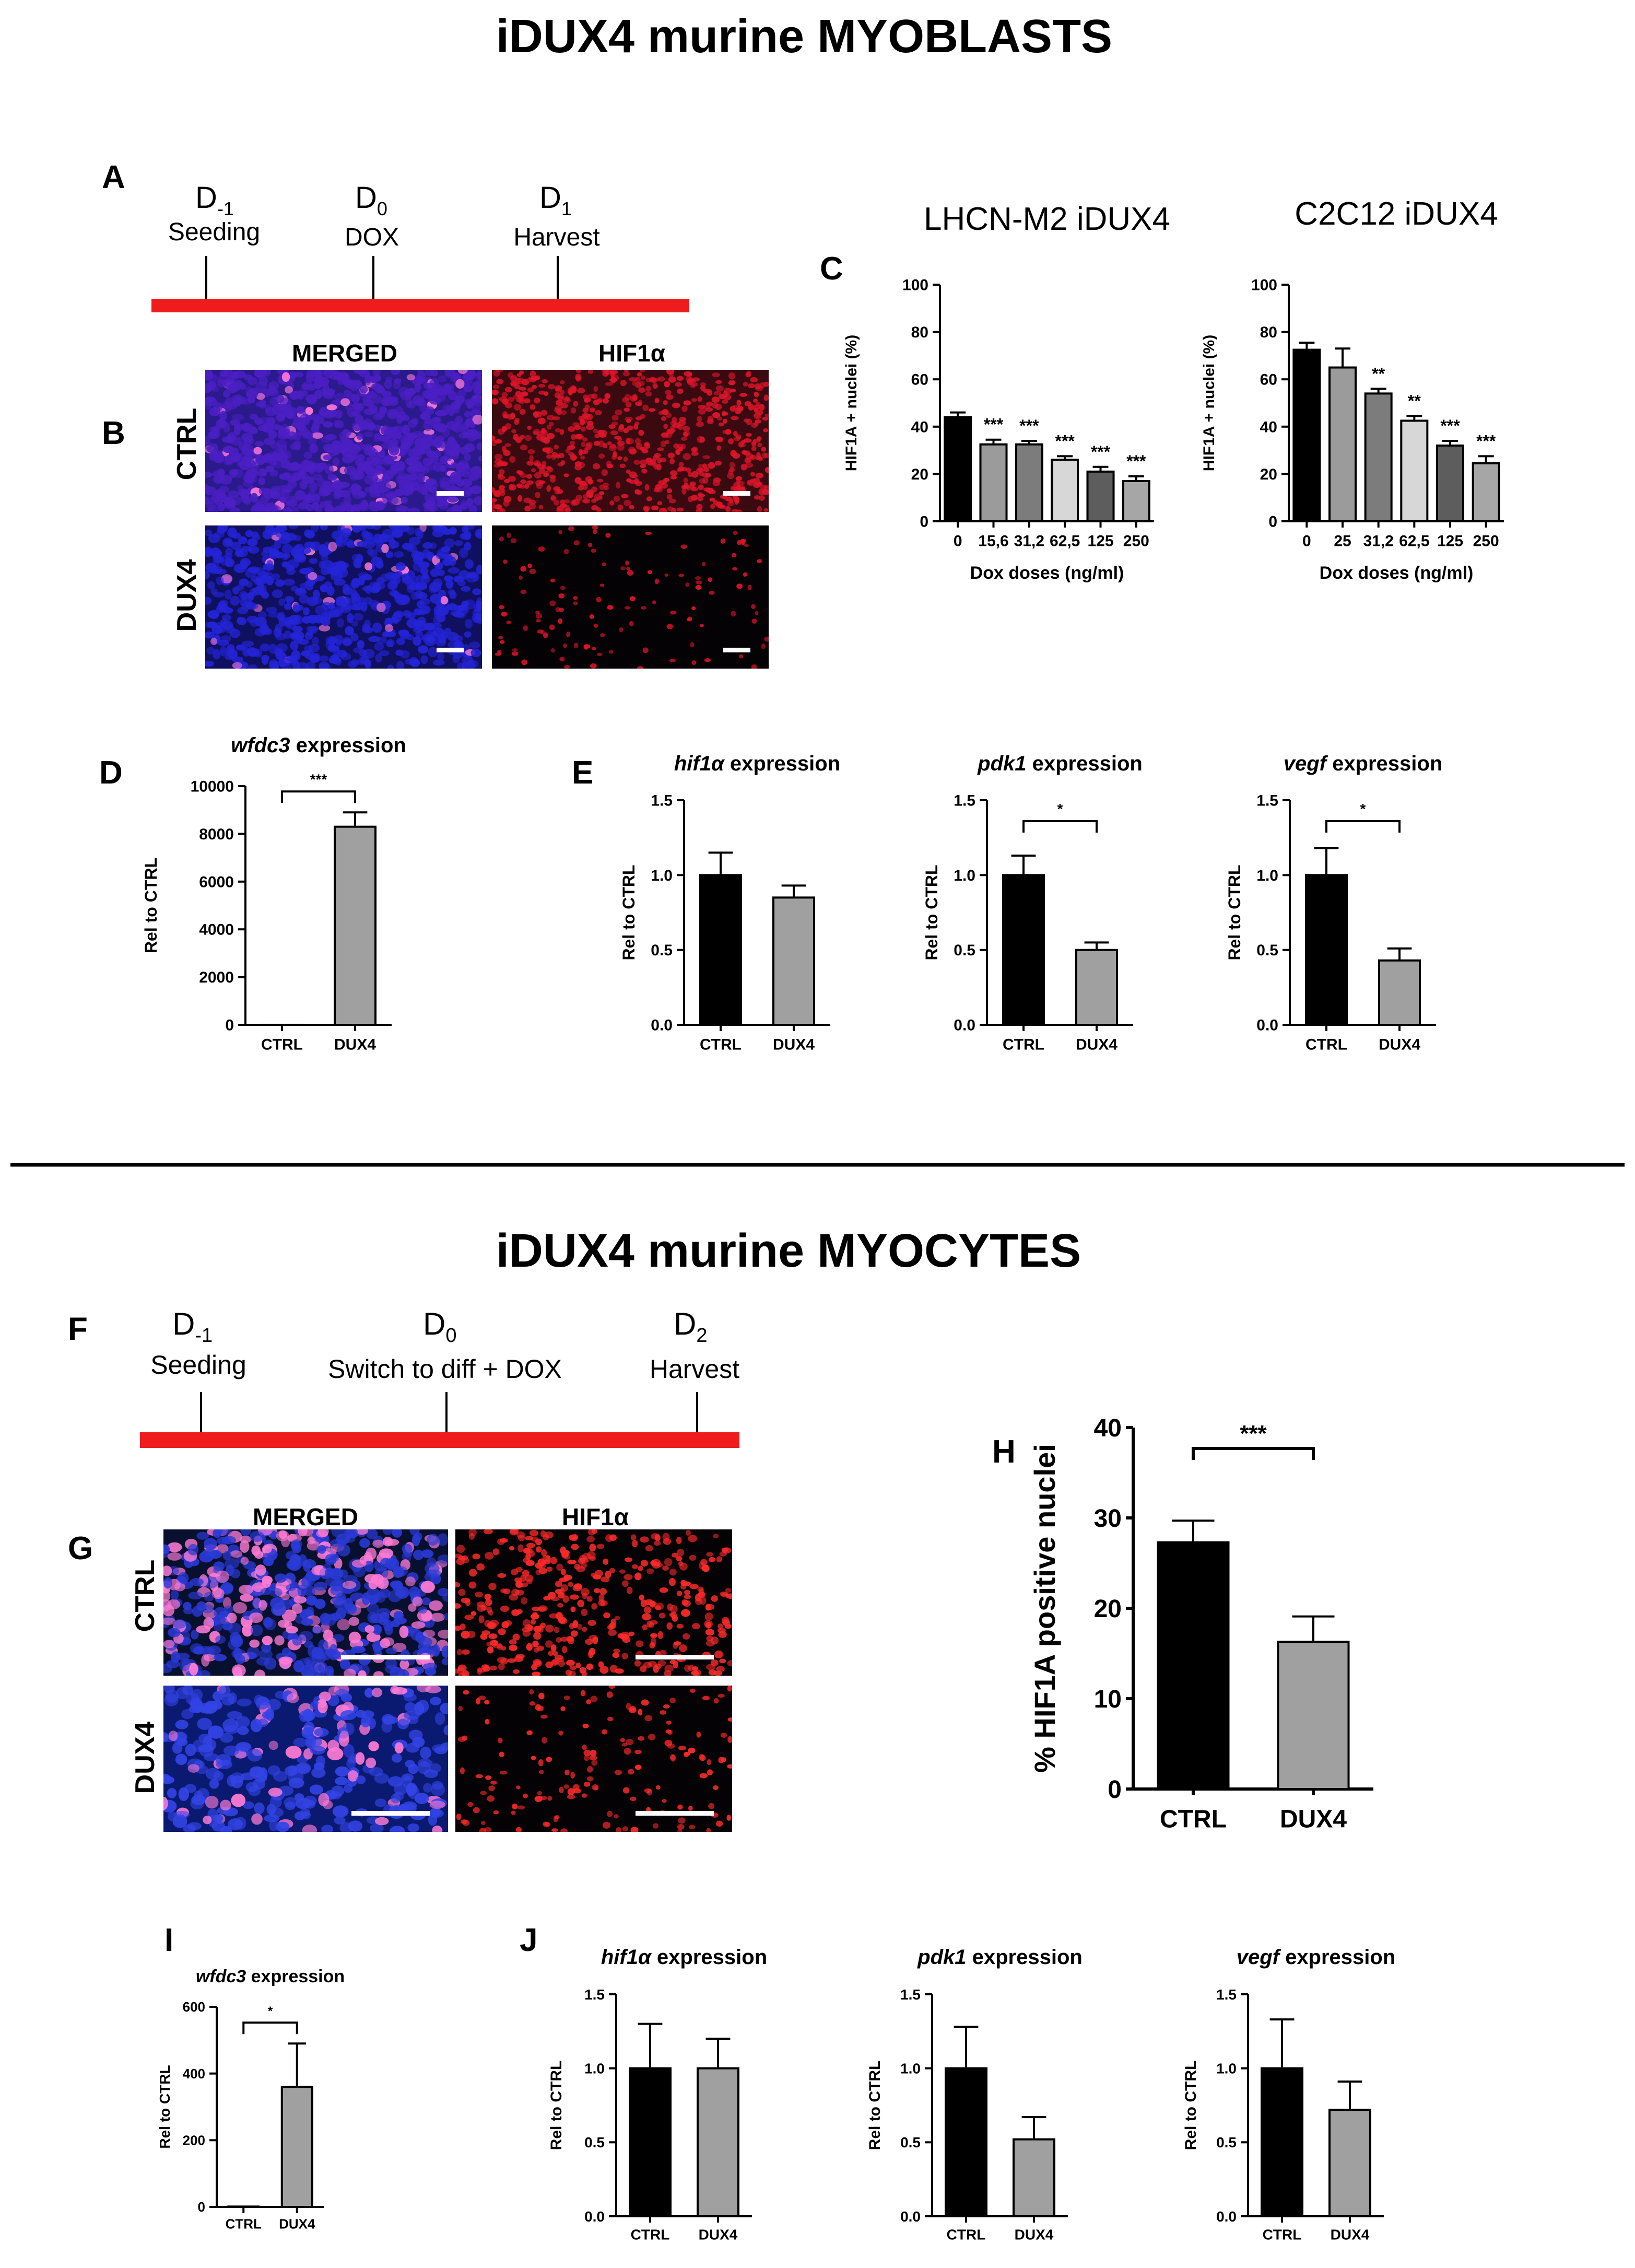  I want to click on panel-letter-h: H, so click(1004, 1452).